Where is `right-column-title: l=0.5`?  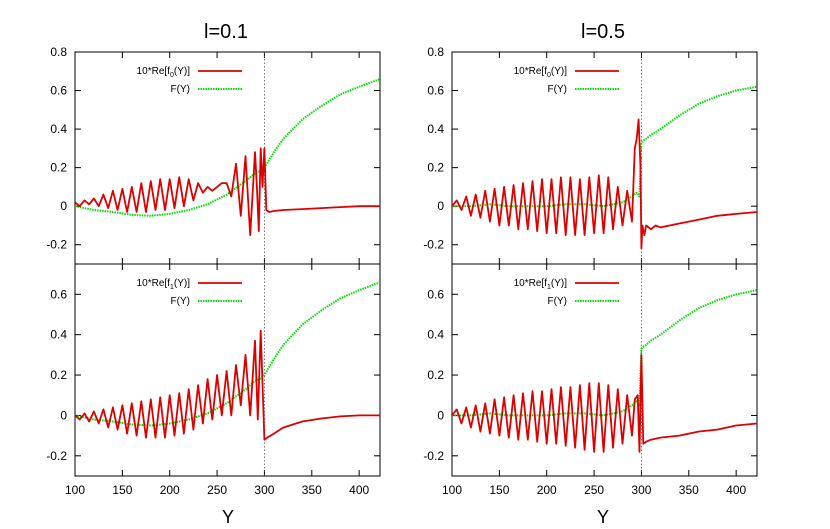
right-column-title: l=0.5 is located at coordinates (603, 32).